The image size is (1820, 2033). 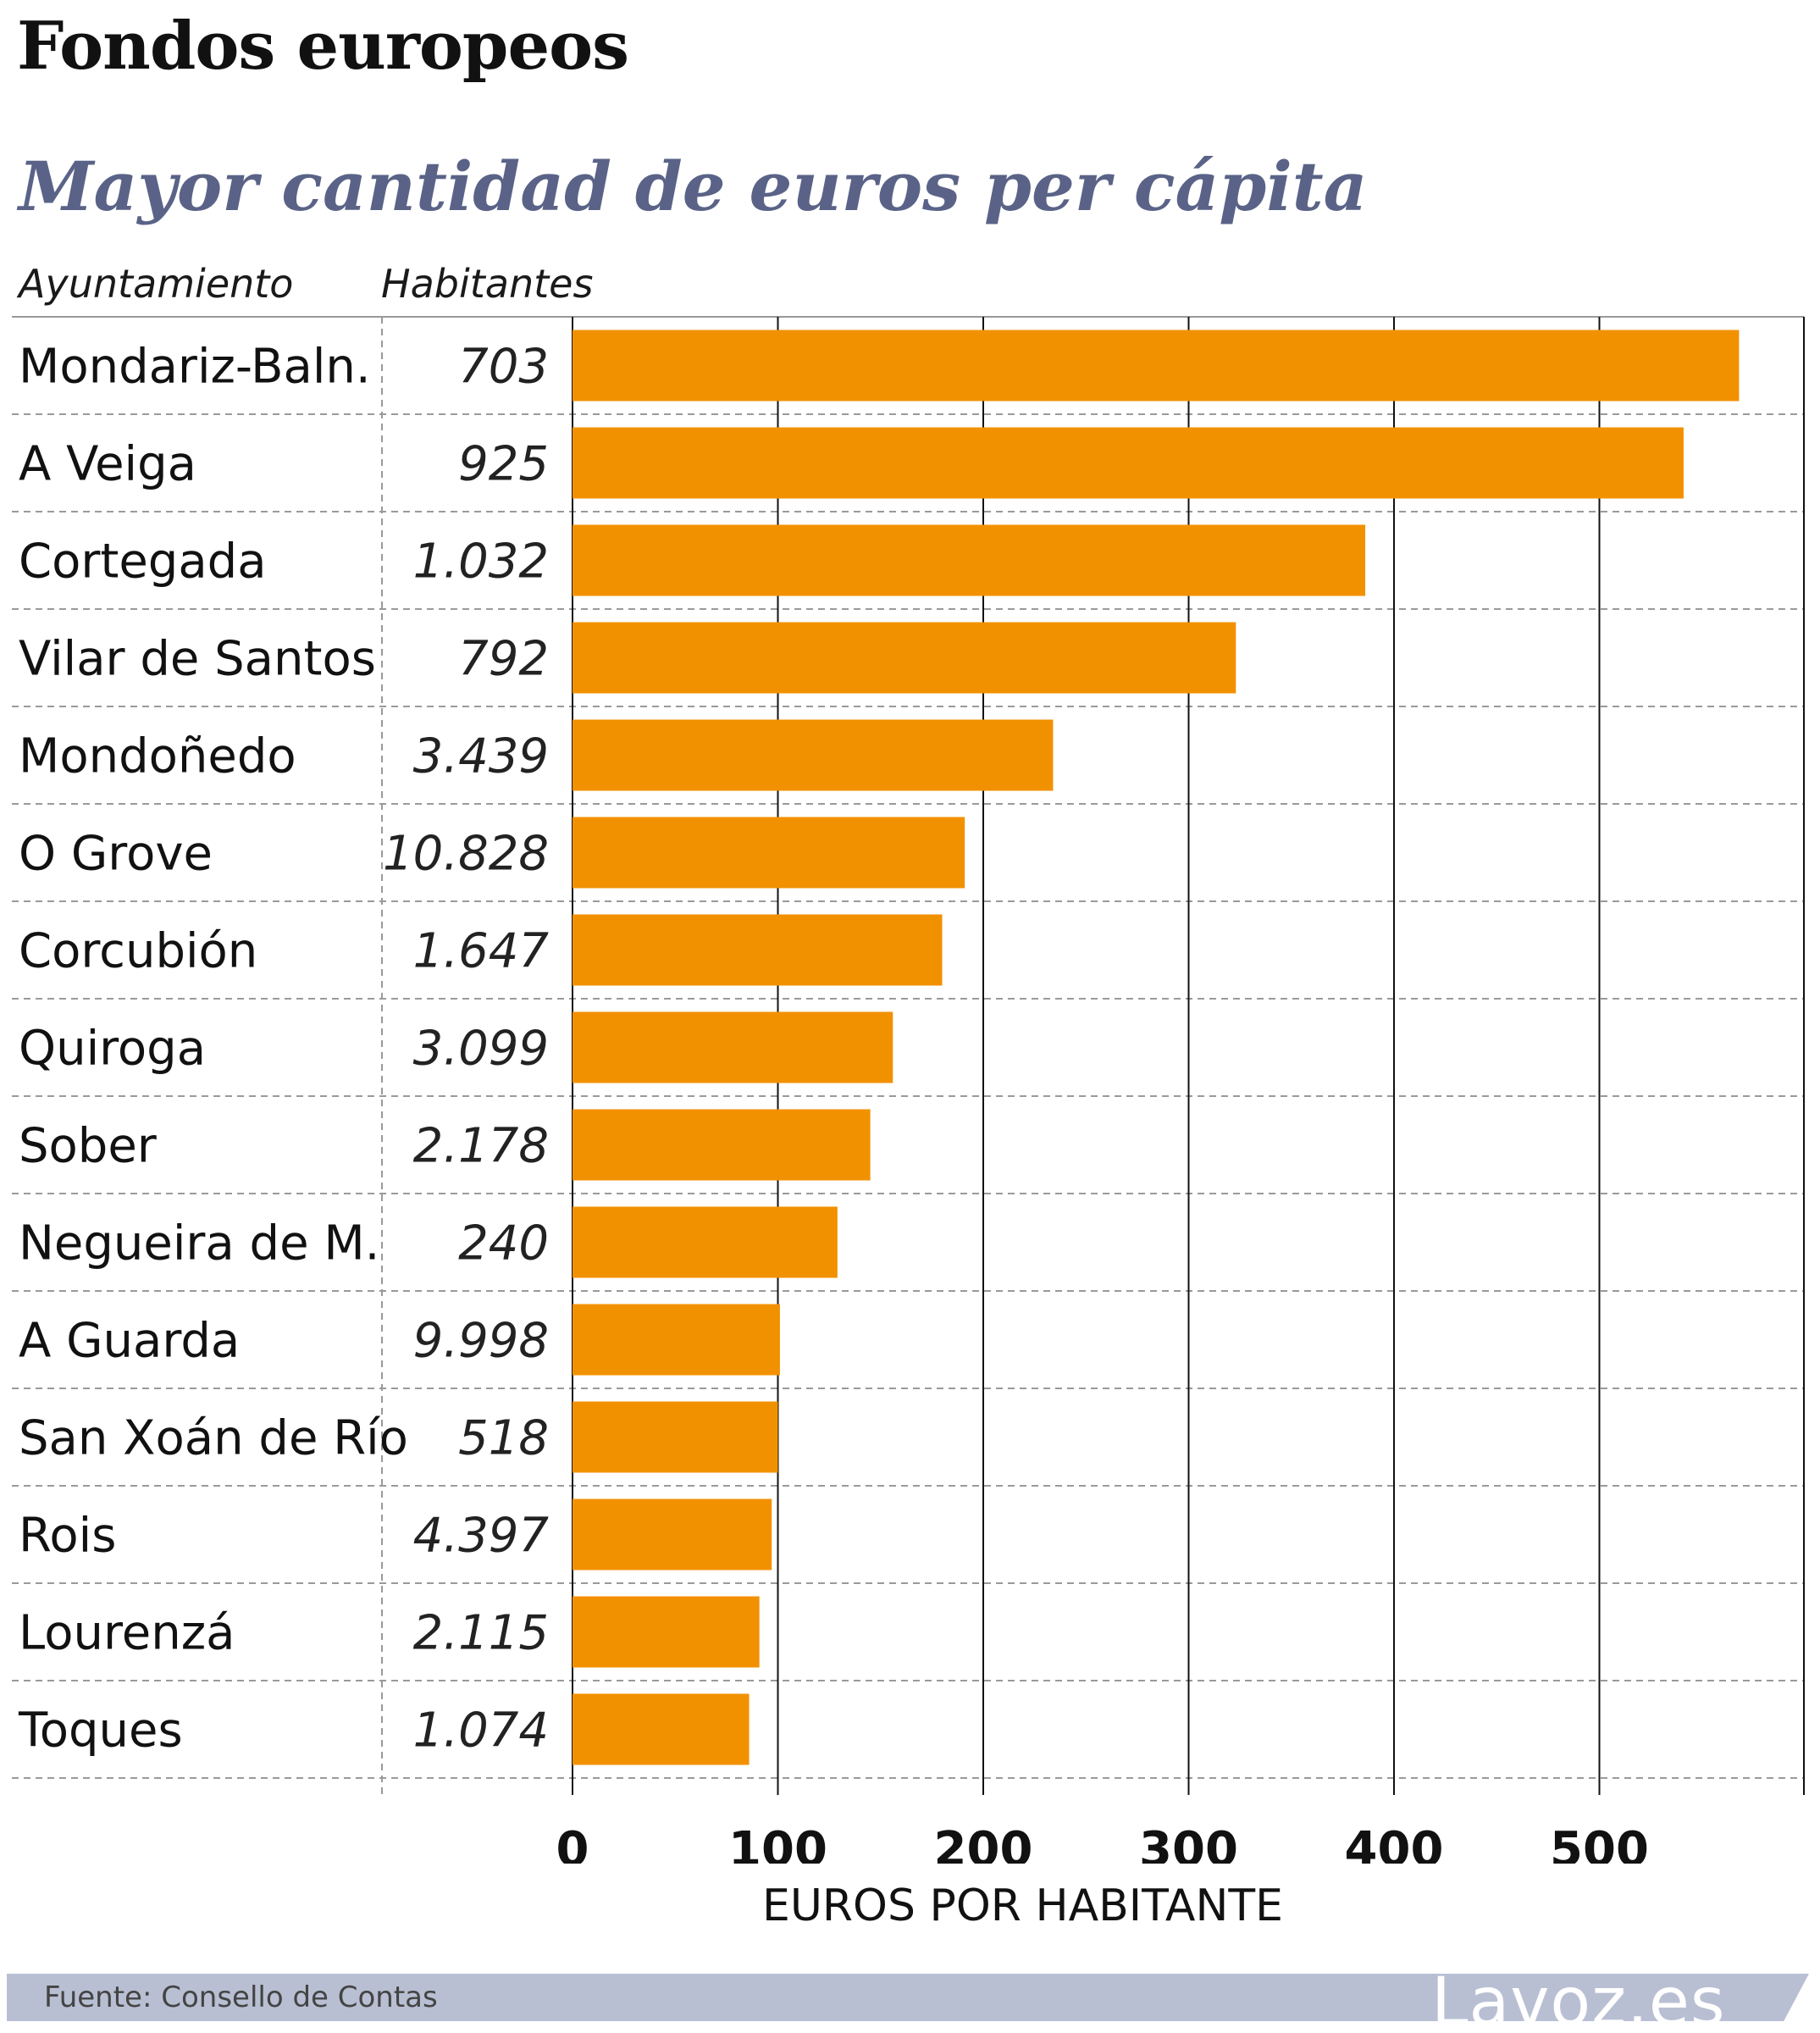 What do you see at coordinates (572, 1843) in the screenshot?
I see `x-tick-label: 0` at bounding box center [572, 1843].